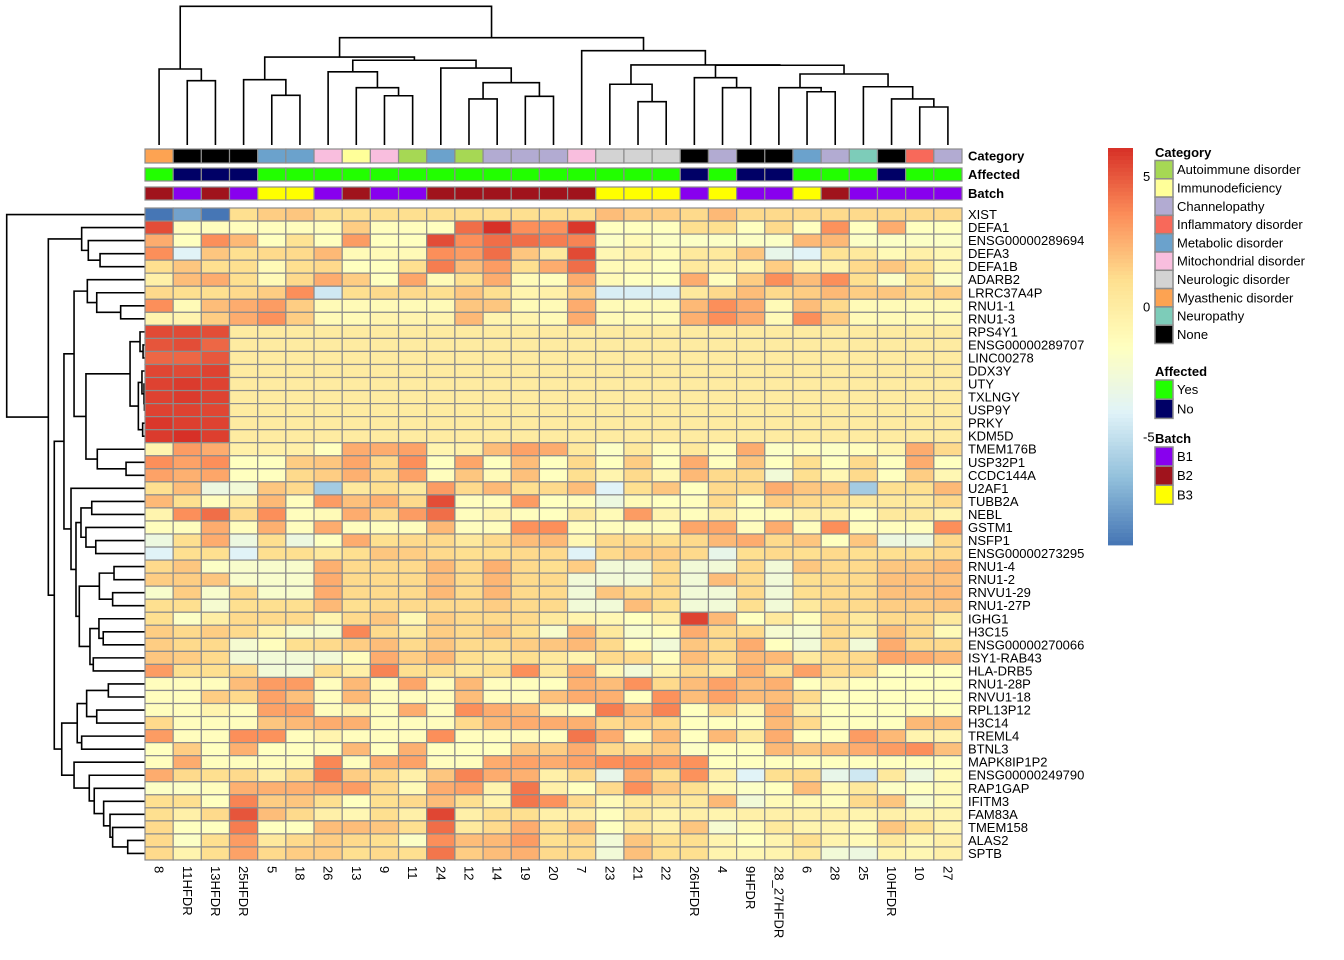 The height and width of the screenshot is (960, 1344). Describe the element at coordinates (1185, 475) in the screenshot. I see `legend-item-label: B2` at that location.